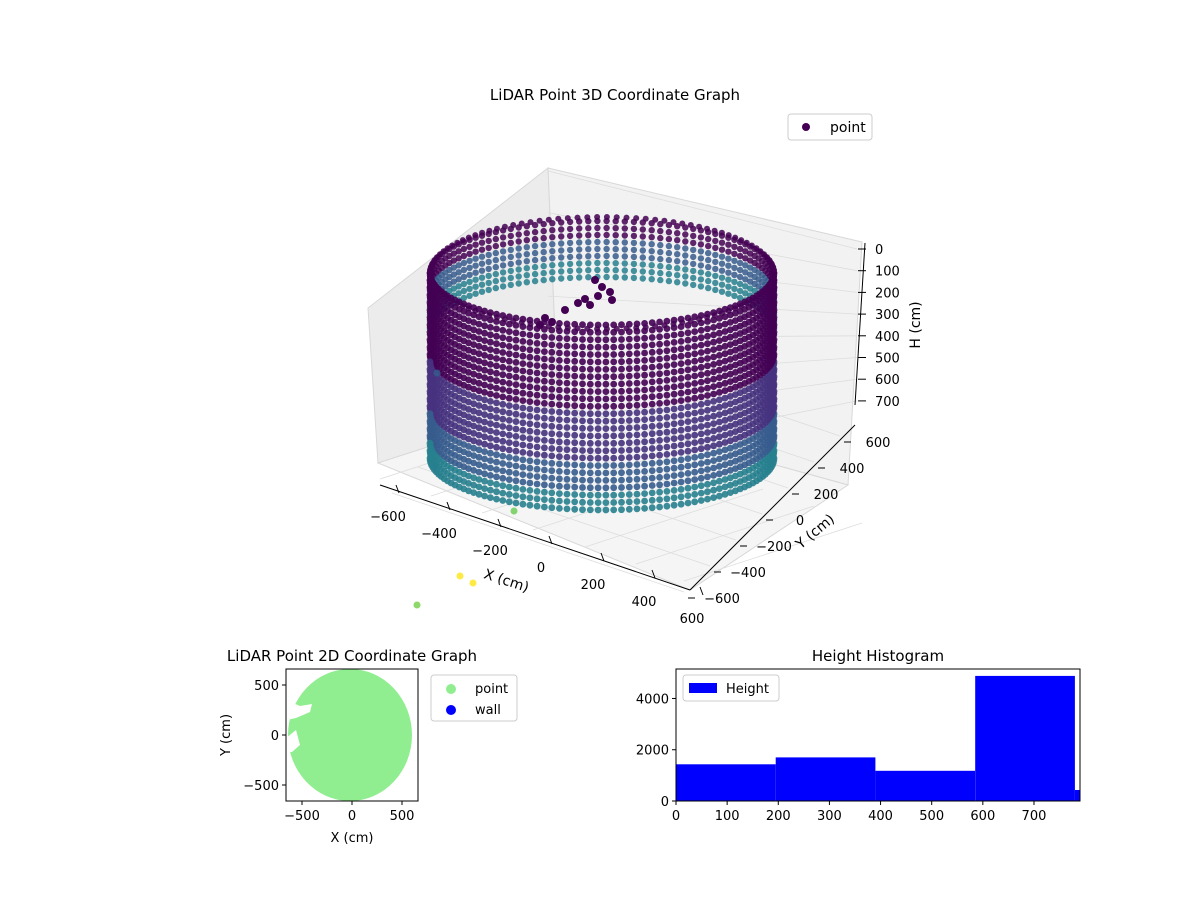 The width and height of the screenshot is (1200, 900). What do you see at coordinates (490, 551) in the screenshot?
I see `x-tick-label: −200` at bounding box center [490, 551].